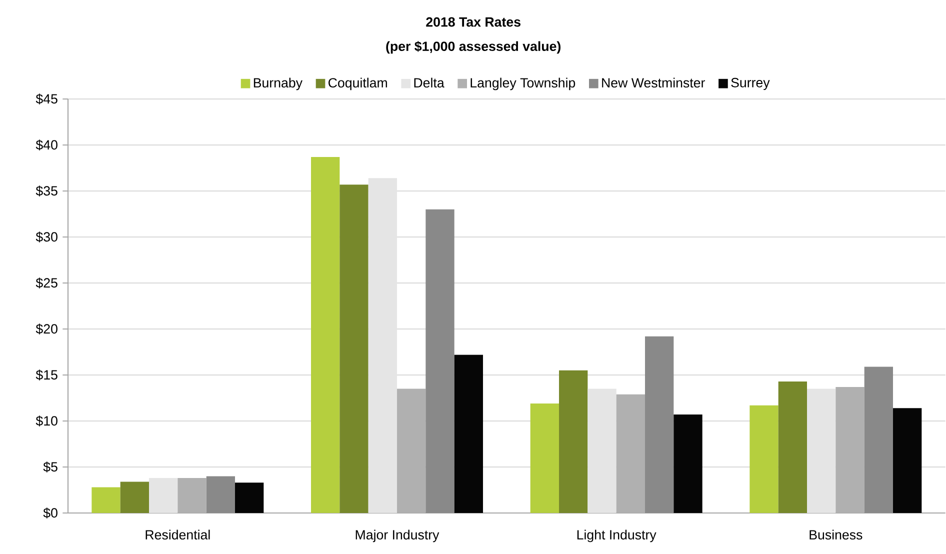 Image resolution: width=946 pixels, height=554 pixels. Describe the element at coordinates (357, 84) in the screenshot. I see `legend-label: Coquitlam` at that location.